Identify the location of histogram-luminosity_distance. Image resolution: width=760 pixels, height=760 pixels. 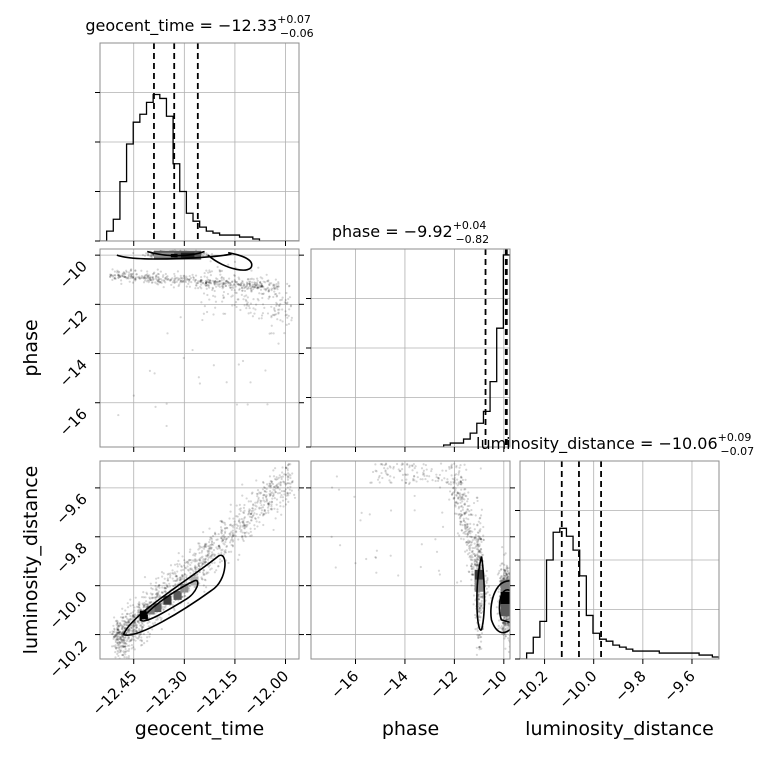
(619, 560).